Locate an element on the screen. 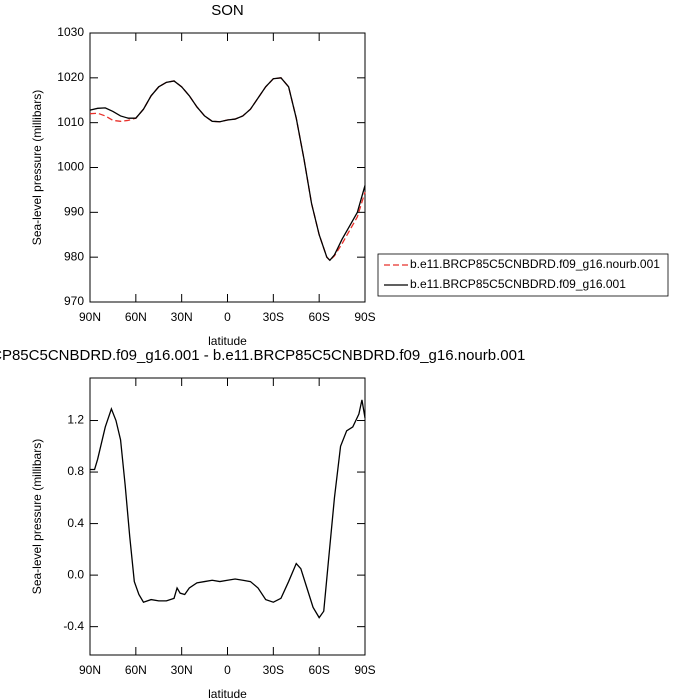 This screenshot has width=700, height=700. y-tick-label: 1010 is located at coordinates (70, 122).